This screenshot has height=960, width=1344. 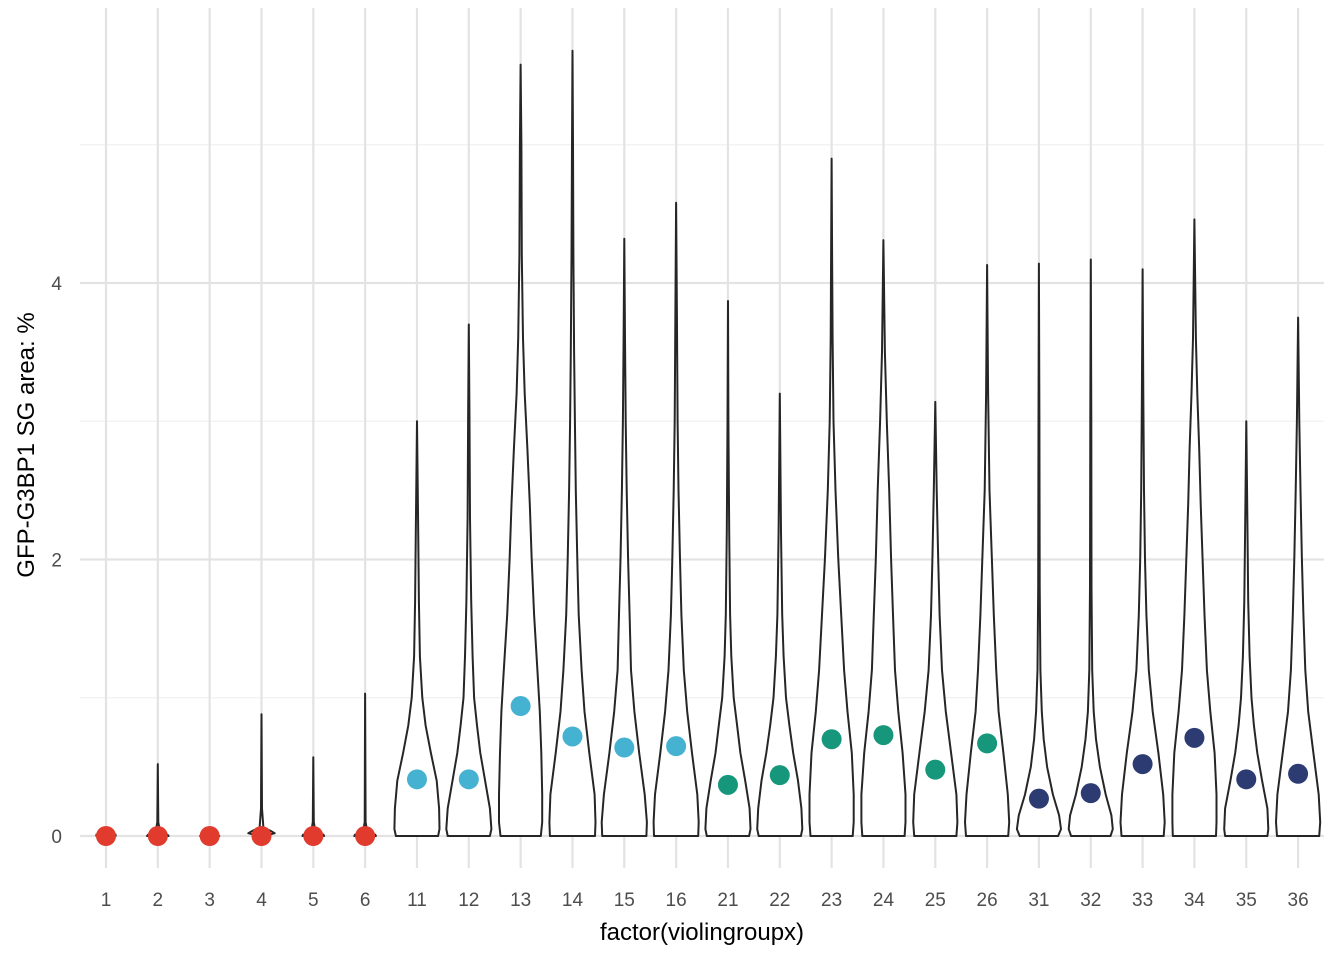 I want to click on x-tick-label: 6, so click(x=365, y=900).